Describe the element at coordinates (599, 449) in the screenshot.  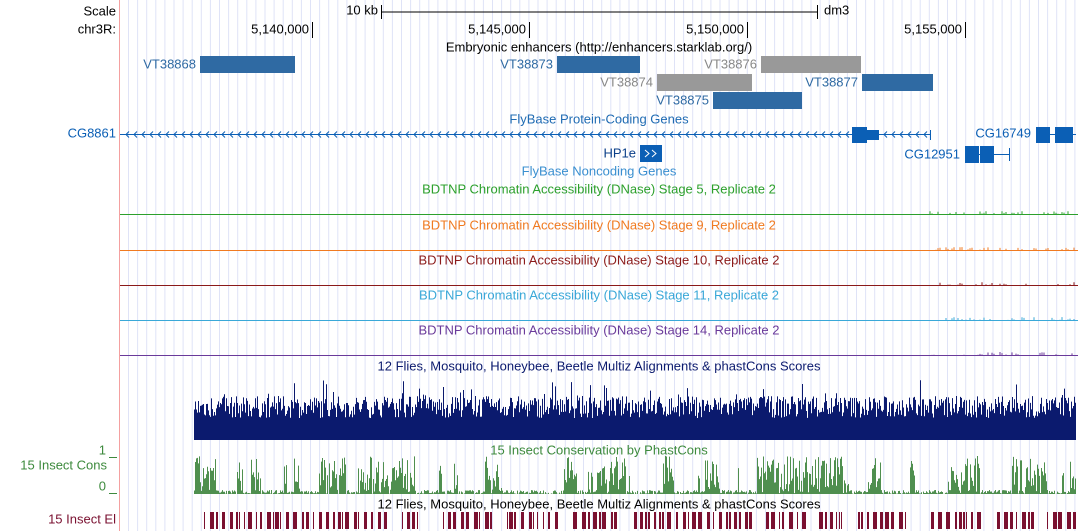
I see `track-title: 15 Insect Conservation by PhastCons` at that location.